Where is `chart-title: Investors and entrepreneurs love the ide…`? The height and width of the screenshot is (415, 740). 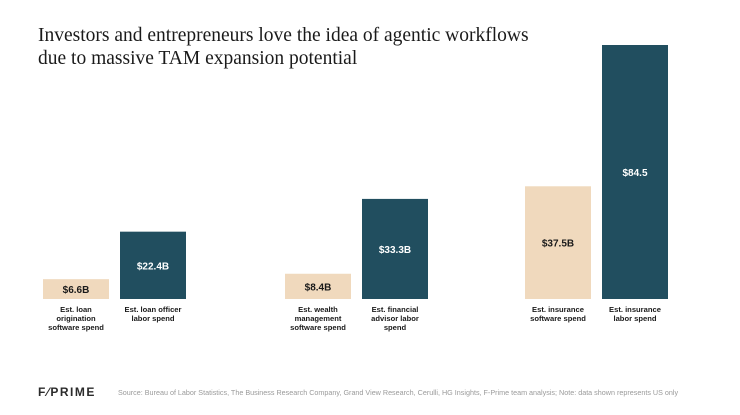
chart-title: Investors and entrepreneurs love the ide… is located at coordinates (318, 47).